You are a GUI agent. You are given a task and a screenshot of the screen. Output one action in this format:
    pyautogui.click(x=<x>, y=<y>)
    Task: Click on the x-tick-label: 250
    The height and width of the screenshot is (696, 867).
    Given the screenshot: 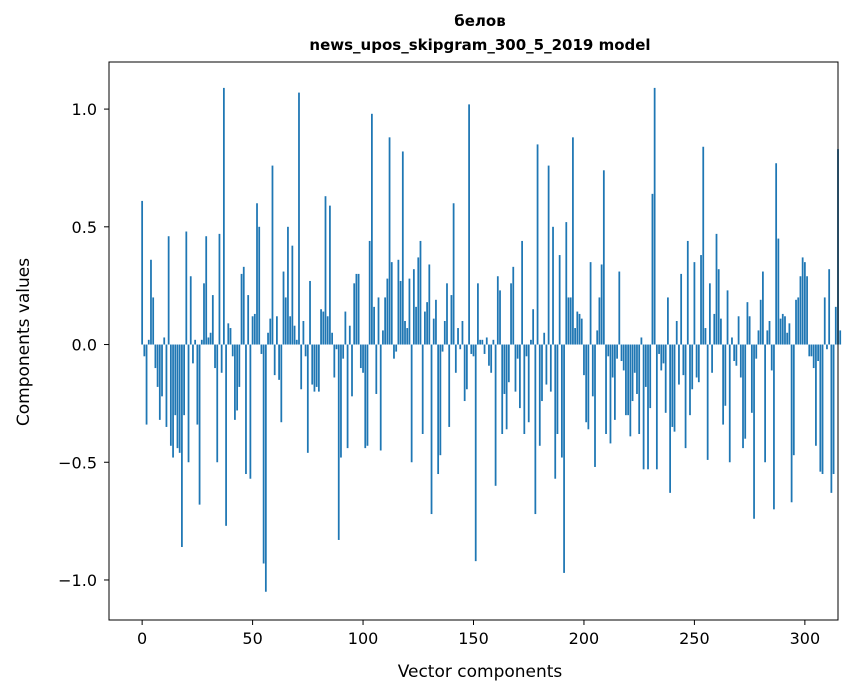 What is the action you would take?
    pyautogui.click(x=694, y=638)
    